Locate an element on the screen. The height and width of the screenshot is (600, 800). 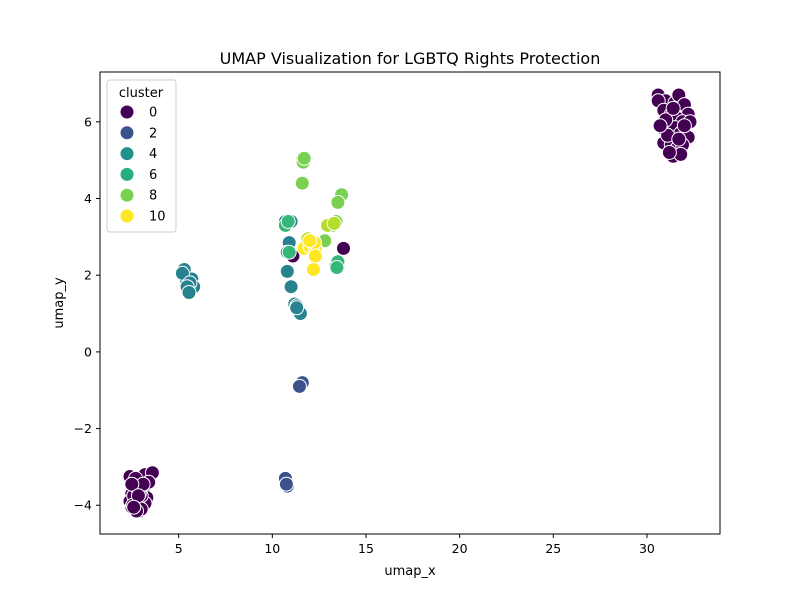
legend: cluster 0 2 4 6 8 10 is located at coordinates (141, 156).